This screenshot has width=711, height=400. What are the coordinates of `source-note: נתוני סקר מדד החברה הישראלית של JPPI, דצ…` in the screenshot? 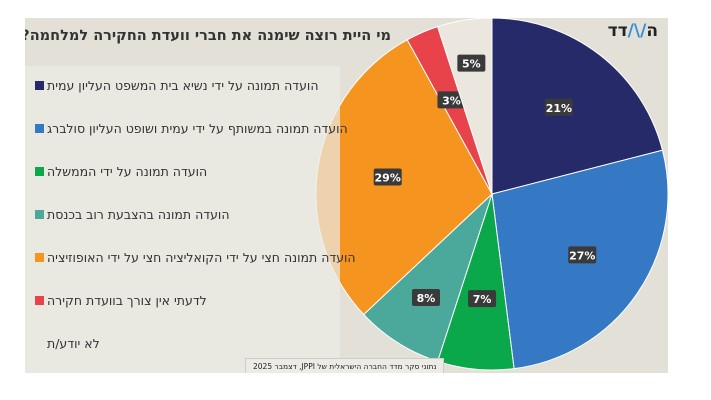 It's located at (345, 365).